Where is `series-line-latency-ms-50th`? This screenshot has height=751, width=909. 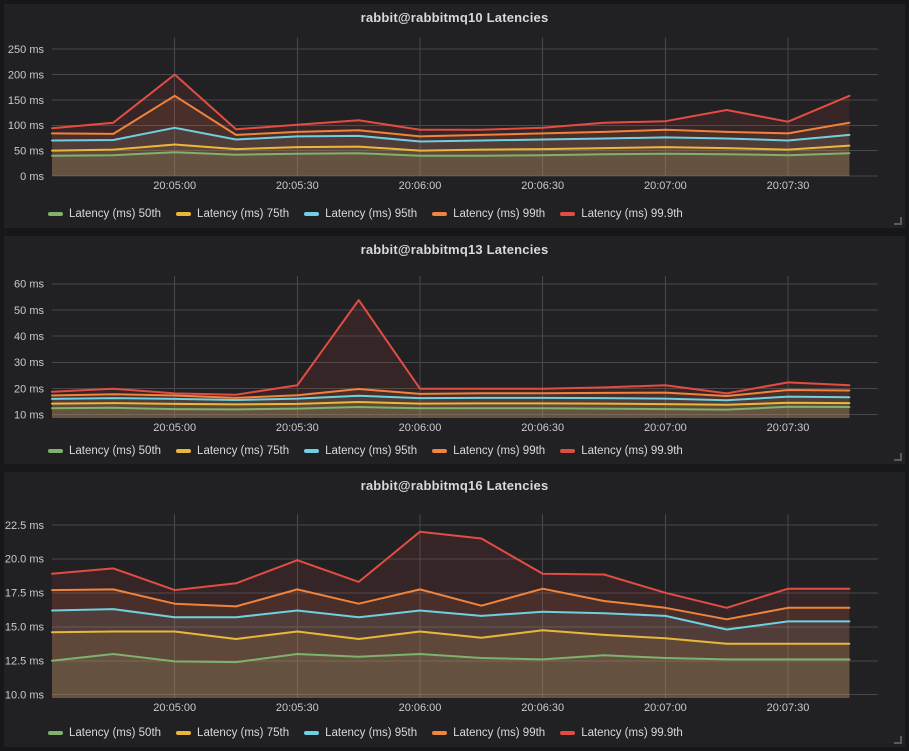 series-line-latency-ms-50th is located at coordinates (451, 154).